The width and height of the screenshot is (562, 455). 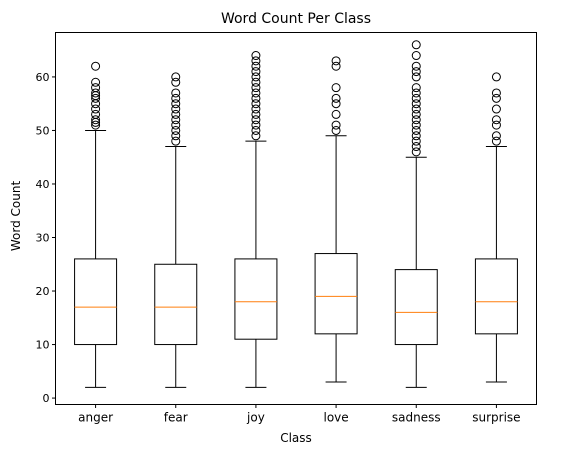 I want to click on x-tick-label: surprise, so click(x=496, y=418).